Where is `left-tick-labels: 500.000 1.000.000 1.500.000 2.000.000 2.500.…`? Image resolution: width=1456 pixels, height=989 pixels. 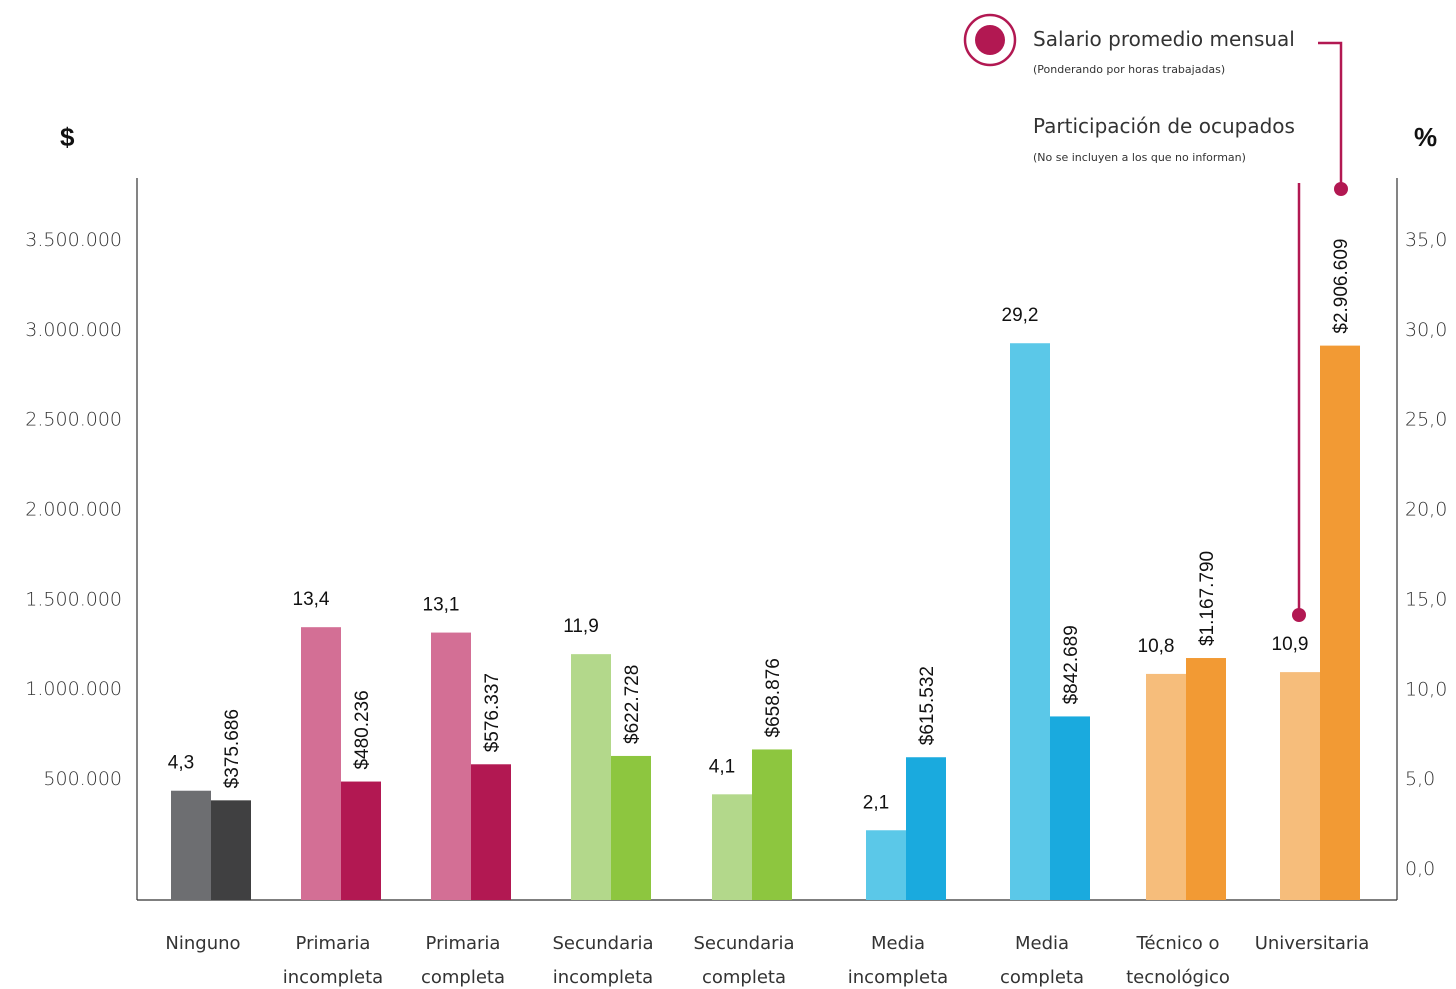
left-tick-labels: 500.000 1.000.000 1.500.000 2.000.000 2.500.… is located at coordinates (73, 509).